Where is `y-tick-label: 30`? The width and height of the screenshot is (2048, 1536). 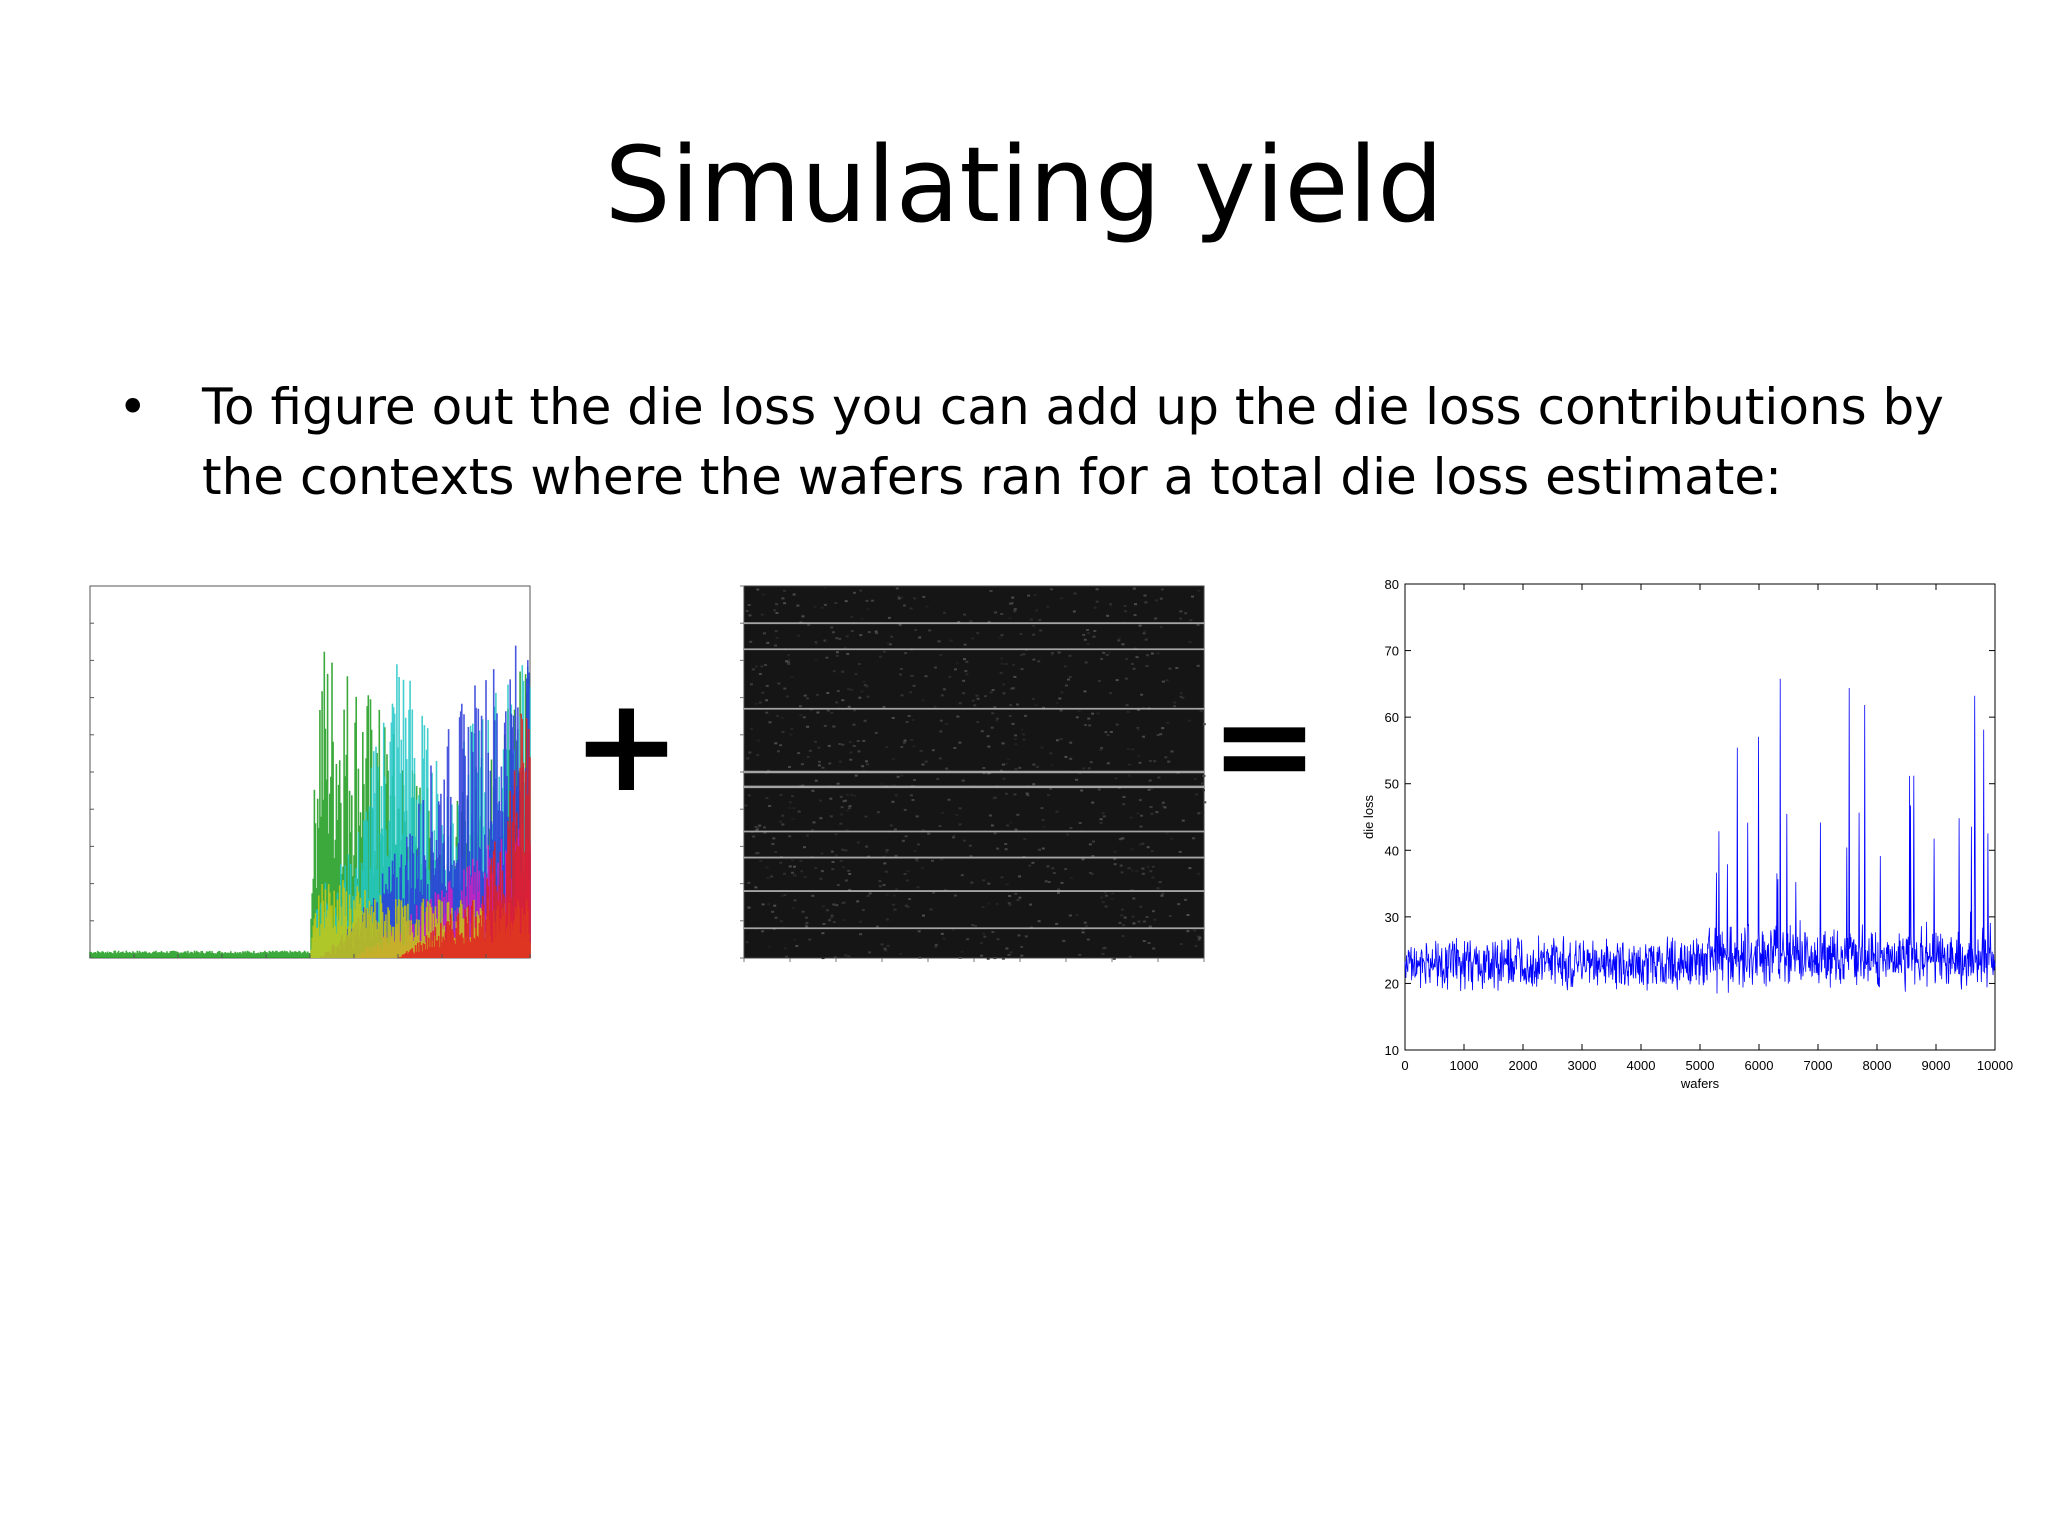 y-tick-label: 30 is located at coordinates (1392, 917).